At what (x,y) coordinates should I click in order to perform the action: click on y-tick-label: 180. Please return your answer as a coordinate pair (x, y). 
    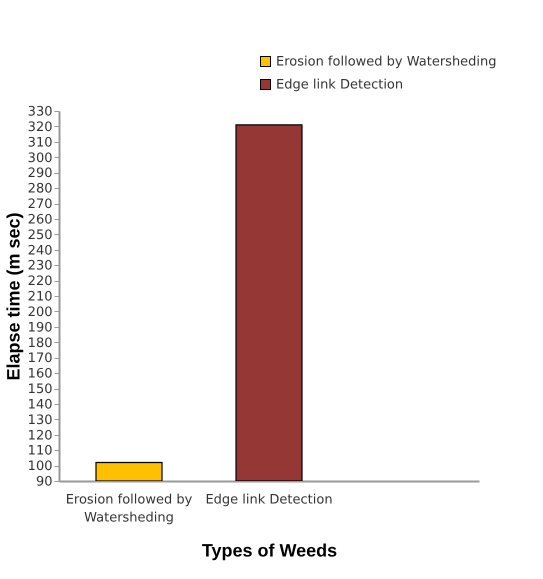
    Looking at the image, I should click on (40, 343).